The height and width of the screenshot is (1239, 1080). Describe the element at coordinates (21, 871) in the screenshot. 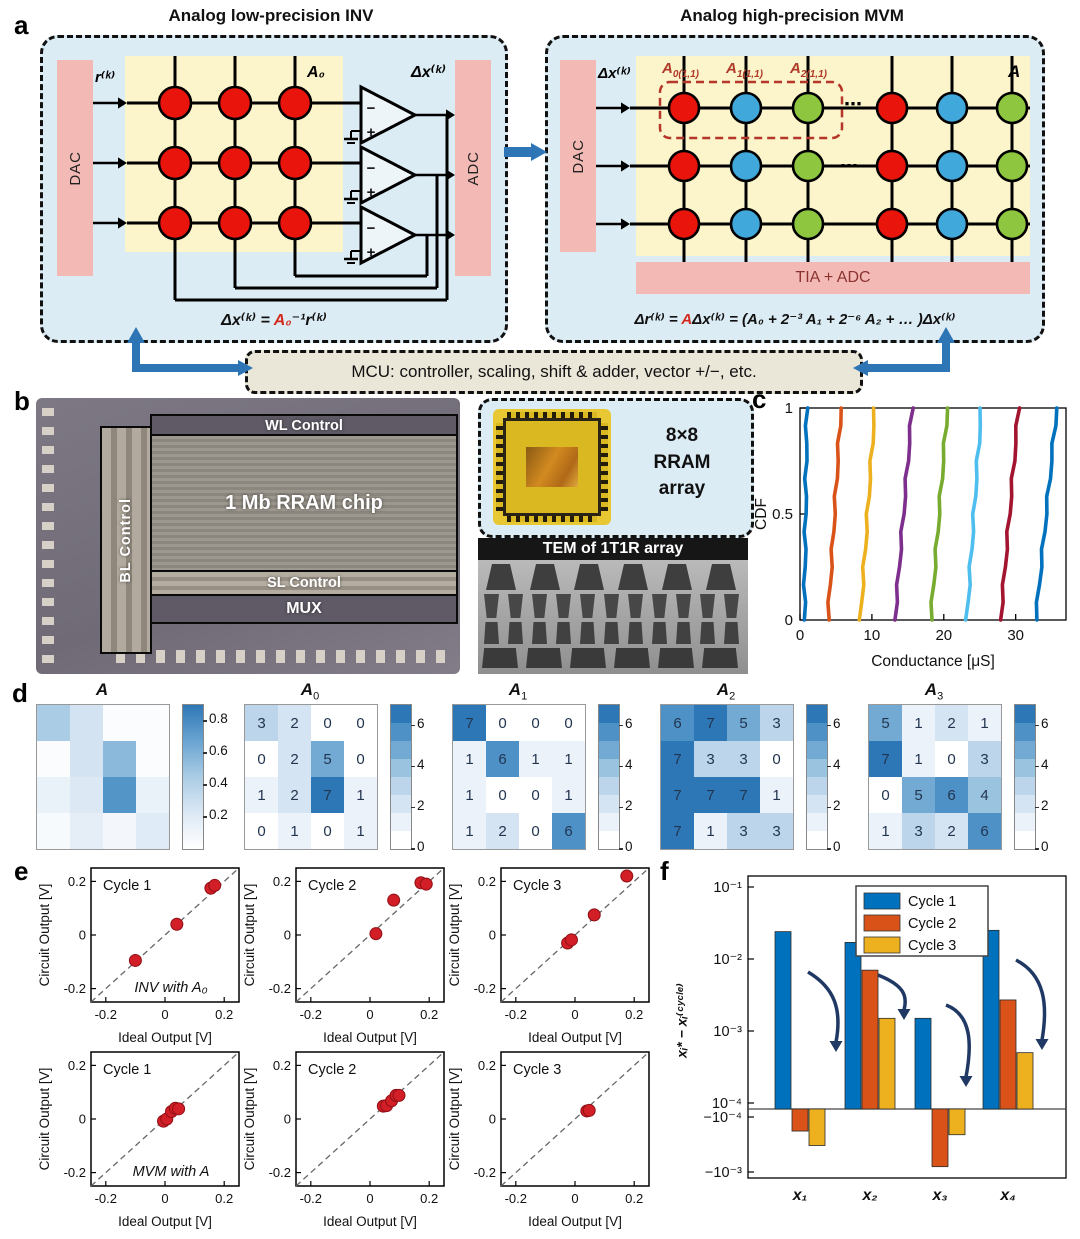

I see `panel-label-e: e` at that location.